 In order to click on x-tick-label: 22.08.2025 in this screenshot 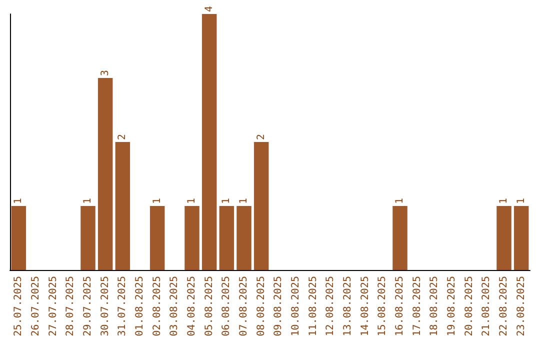, I will do `click(504, 306)`.